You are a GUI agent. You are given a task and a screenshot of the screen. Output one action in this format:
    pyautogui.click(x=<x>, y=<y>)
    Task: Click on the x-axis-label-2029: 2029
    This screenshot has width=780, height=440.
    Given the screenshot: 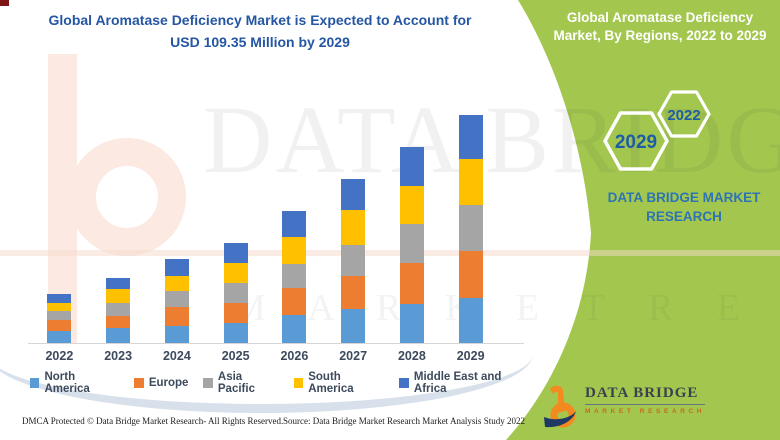 What is the action you would take?
    pyautogui.click(x=470, y=356)
    